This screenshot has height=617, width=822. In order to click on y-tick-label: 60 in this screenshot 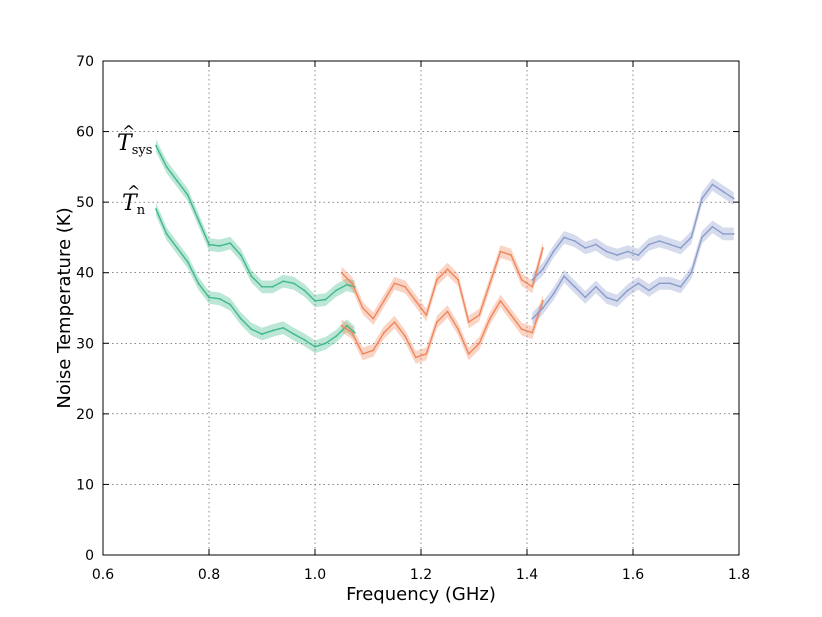, I will do `click(85, 133)`.